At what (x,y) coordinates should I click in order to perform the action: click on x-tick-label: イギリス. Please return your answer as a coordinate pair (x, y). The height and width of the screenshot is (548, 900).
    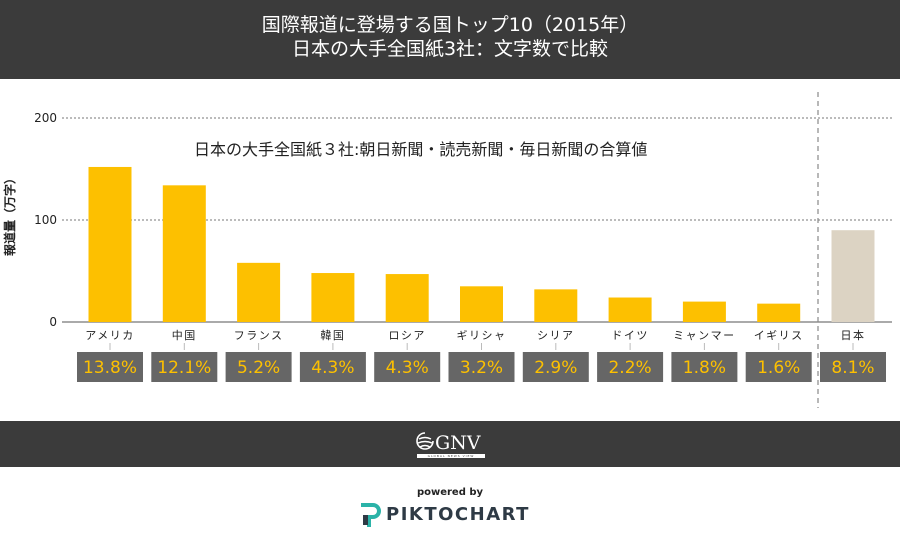
    Looking at the image, I should click on (779, 335).